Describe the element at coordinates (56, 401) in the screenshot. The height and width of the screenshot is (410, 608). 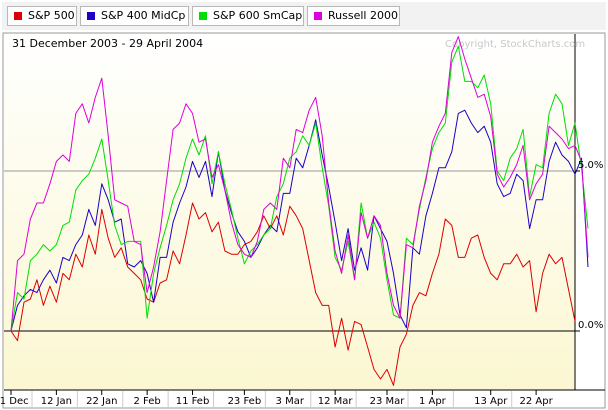
I see `x-tick-label: 12 Jan` at that location.